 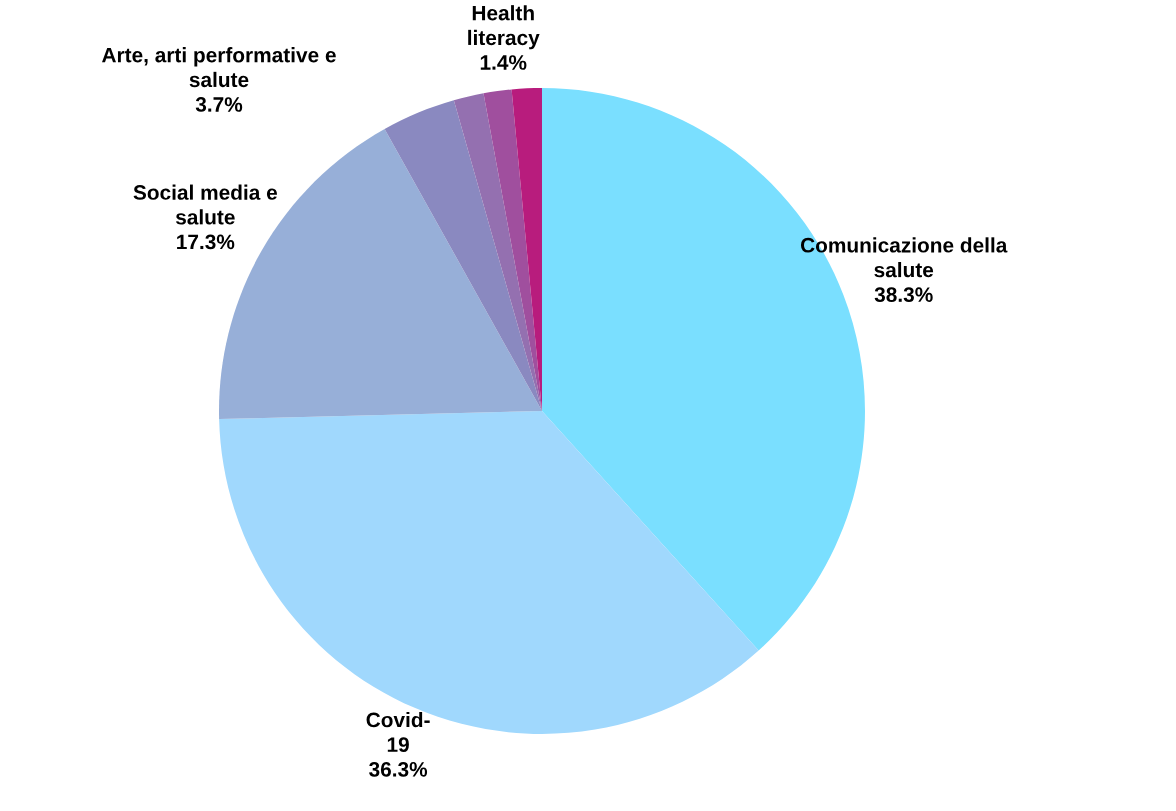 I want to click on data-label: 1.4%, so click(x=503, y=62).